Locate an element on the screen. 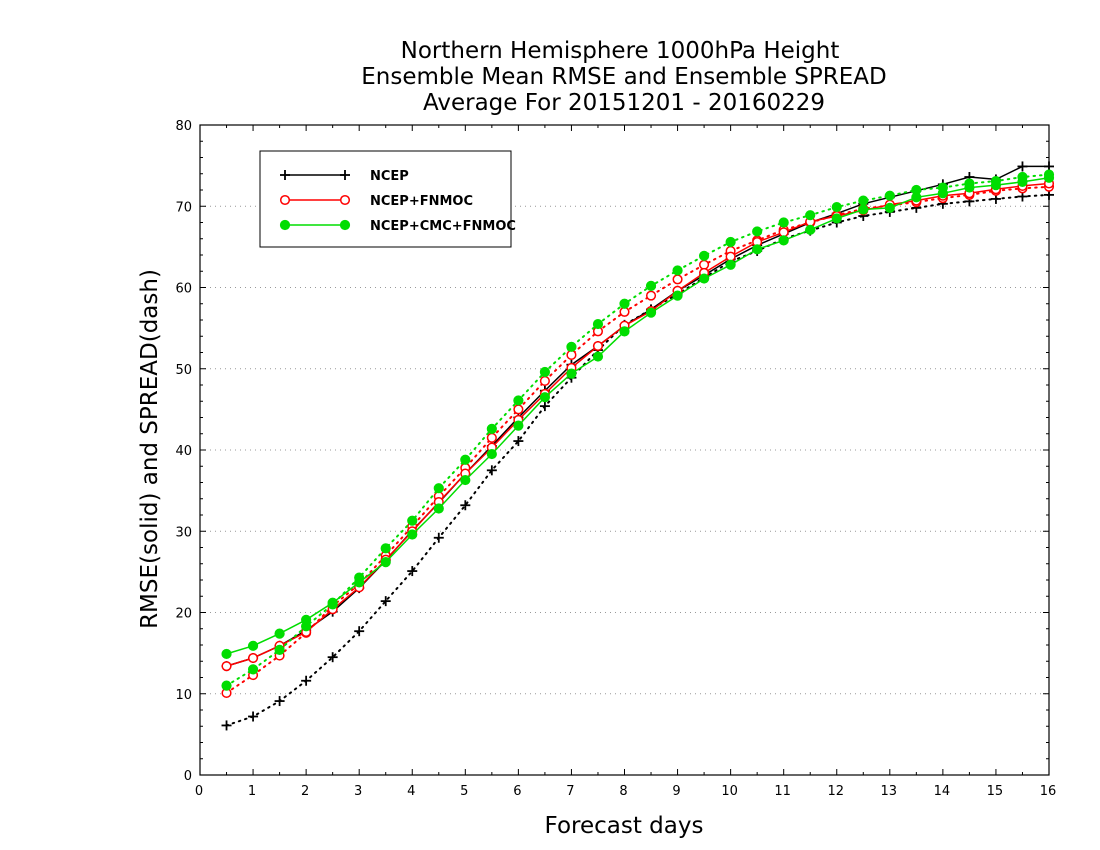 The width and height of the screenshot is (1100, 850). legend-box is located at coordinates (385, 199).